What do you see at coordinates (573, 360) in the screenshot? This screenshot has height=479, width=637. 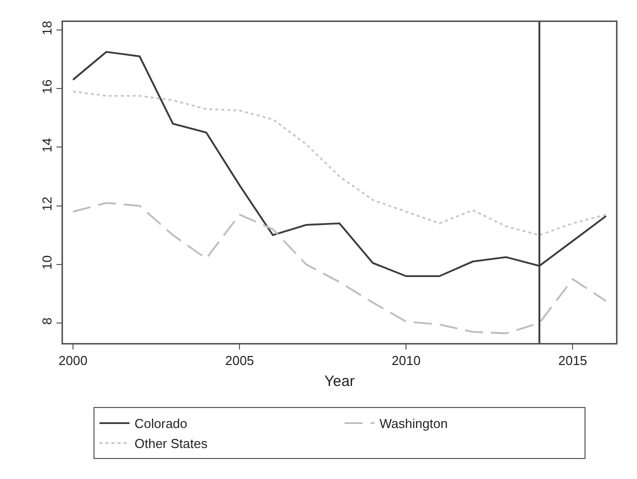 I see `x-tick-label: 2015` at bounding box center [573, 360].